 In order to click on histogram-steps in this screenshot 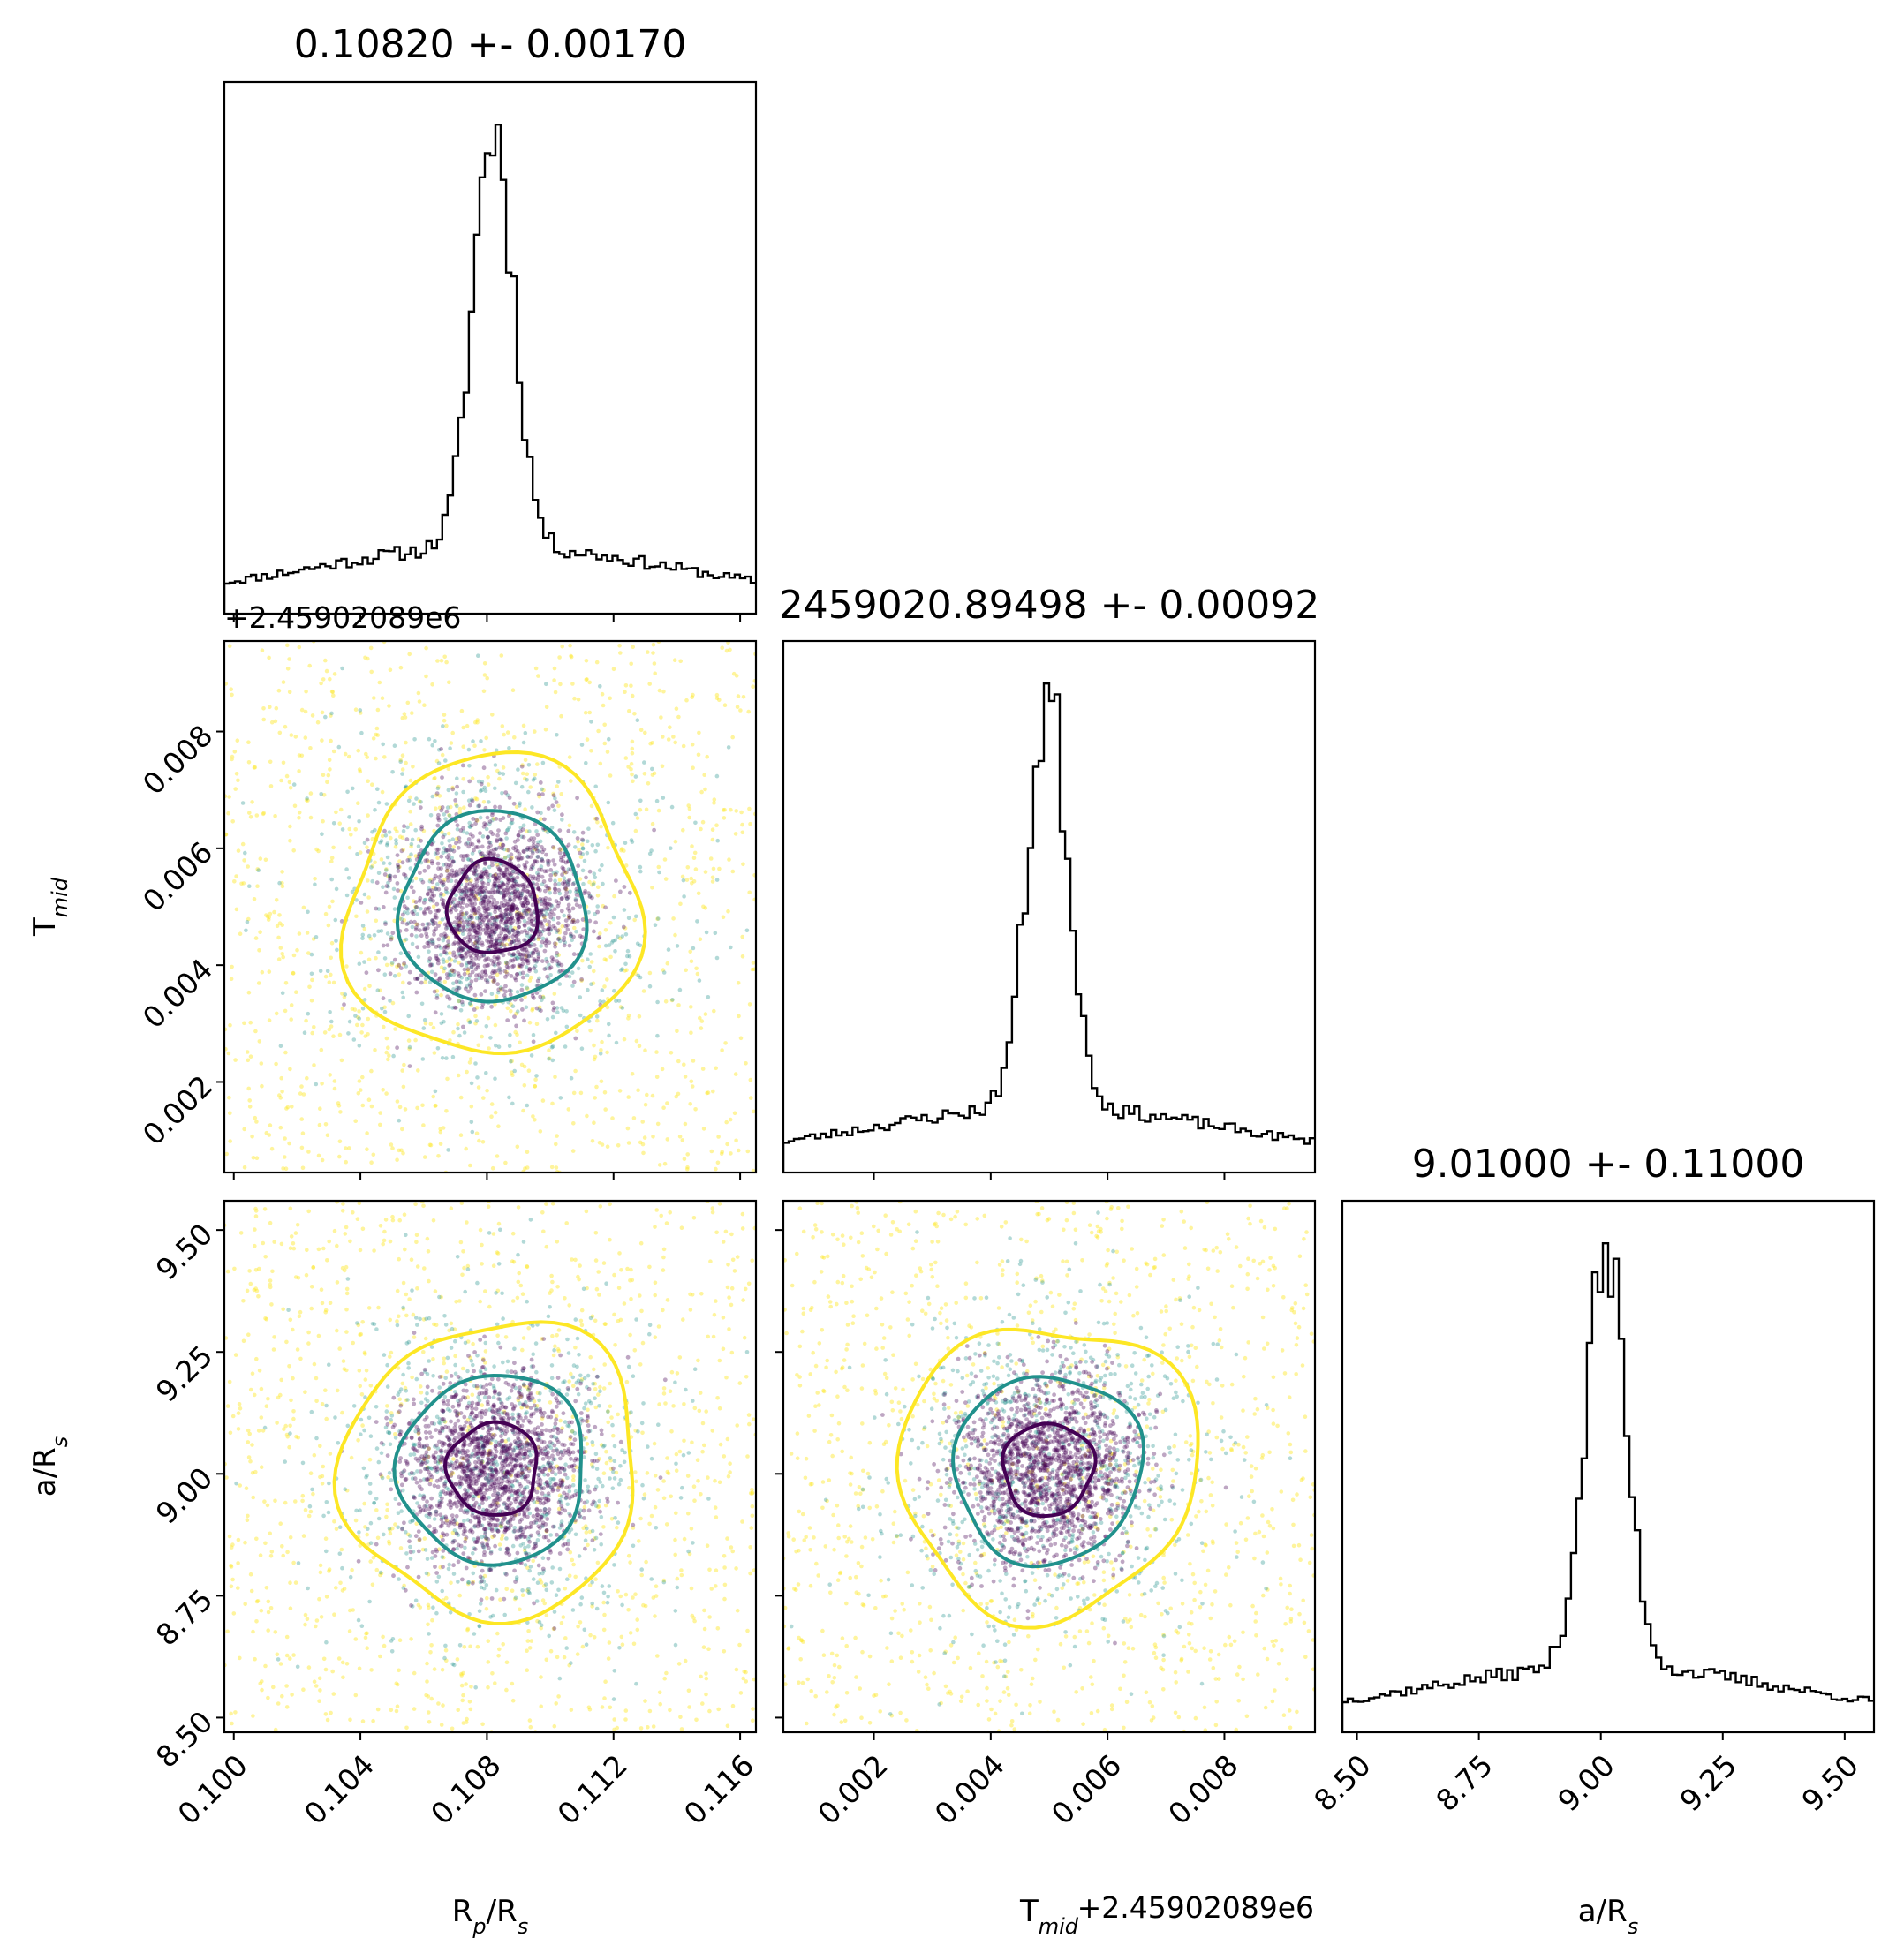, I will do `click(1049, 927)`.